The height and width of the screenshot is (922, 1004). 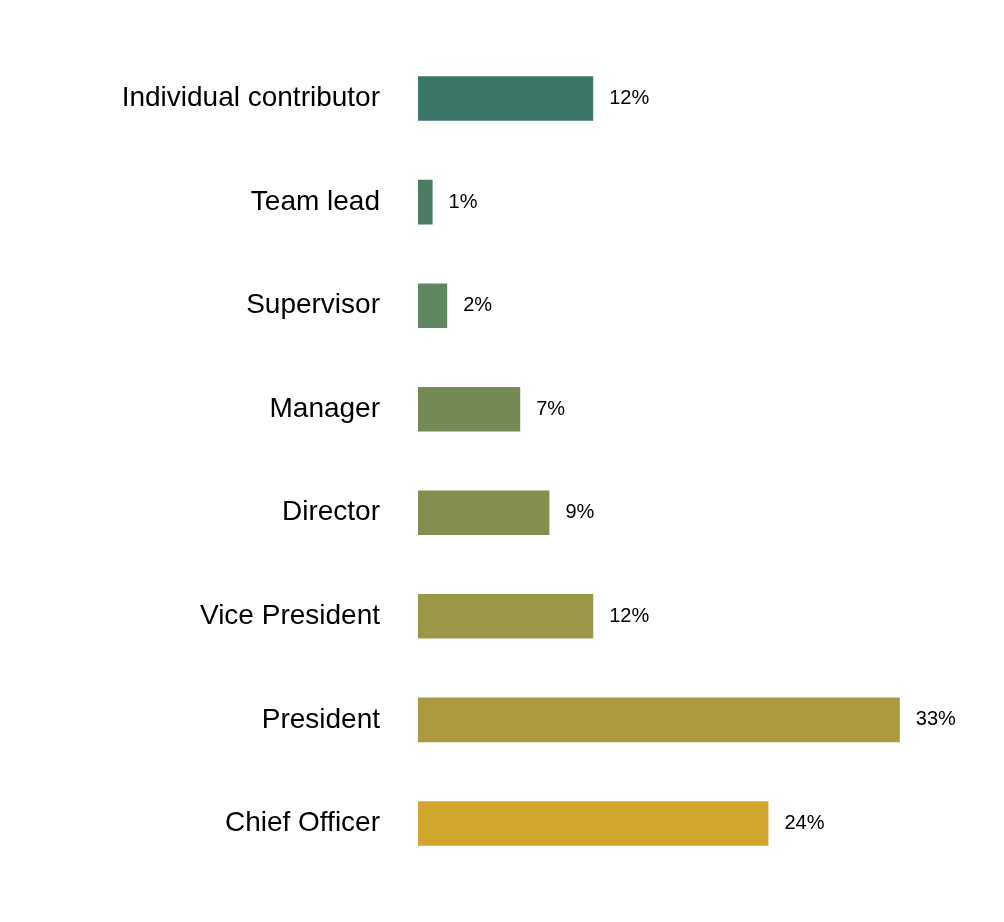 What do you see at coordinates (551, 407) in the screenshot?
I see `data-label: 7%` at bounding box center [551, 407].